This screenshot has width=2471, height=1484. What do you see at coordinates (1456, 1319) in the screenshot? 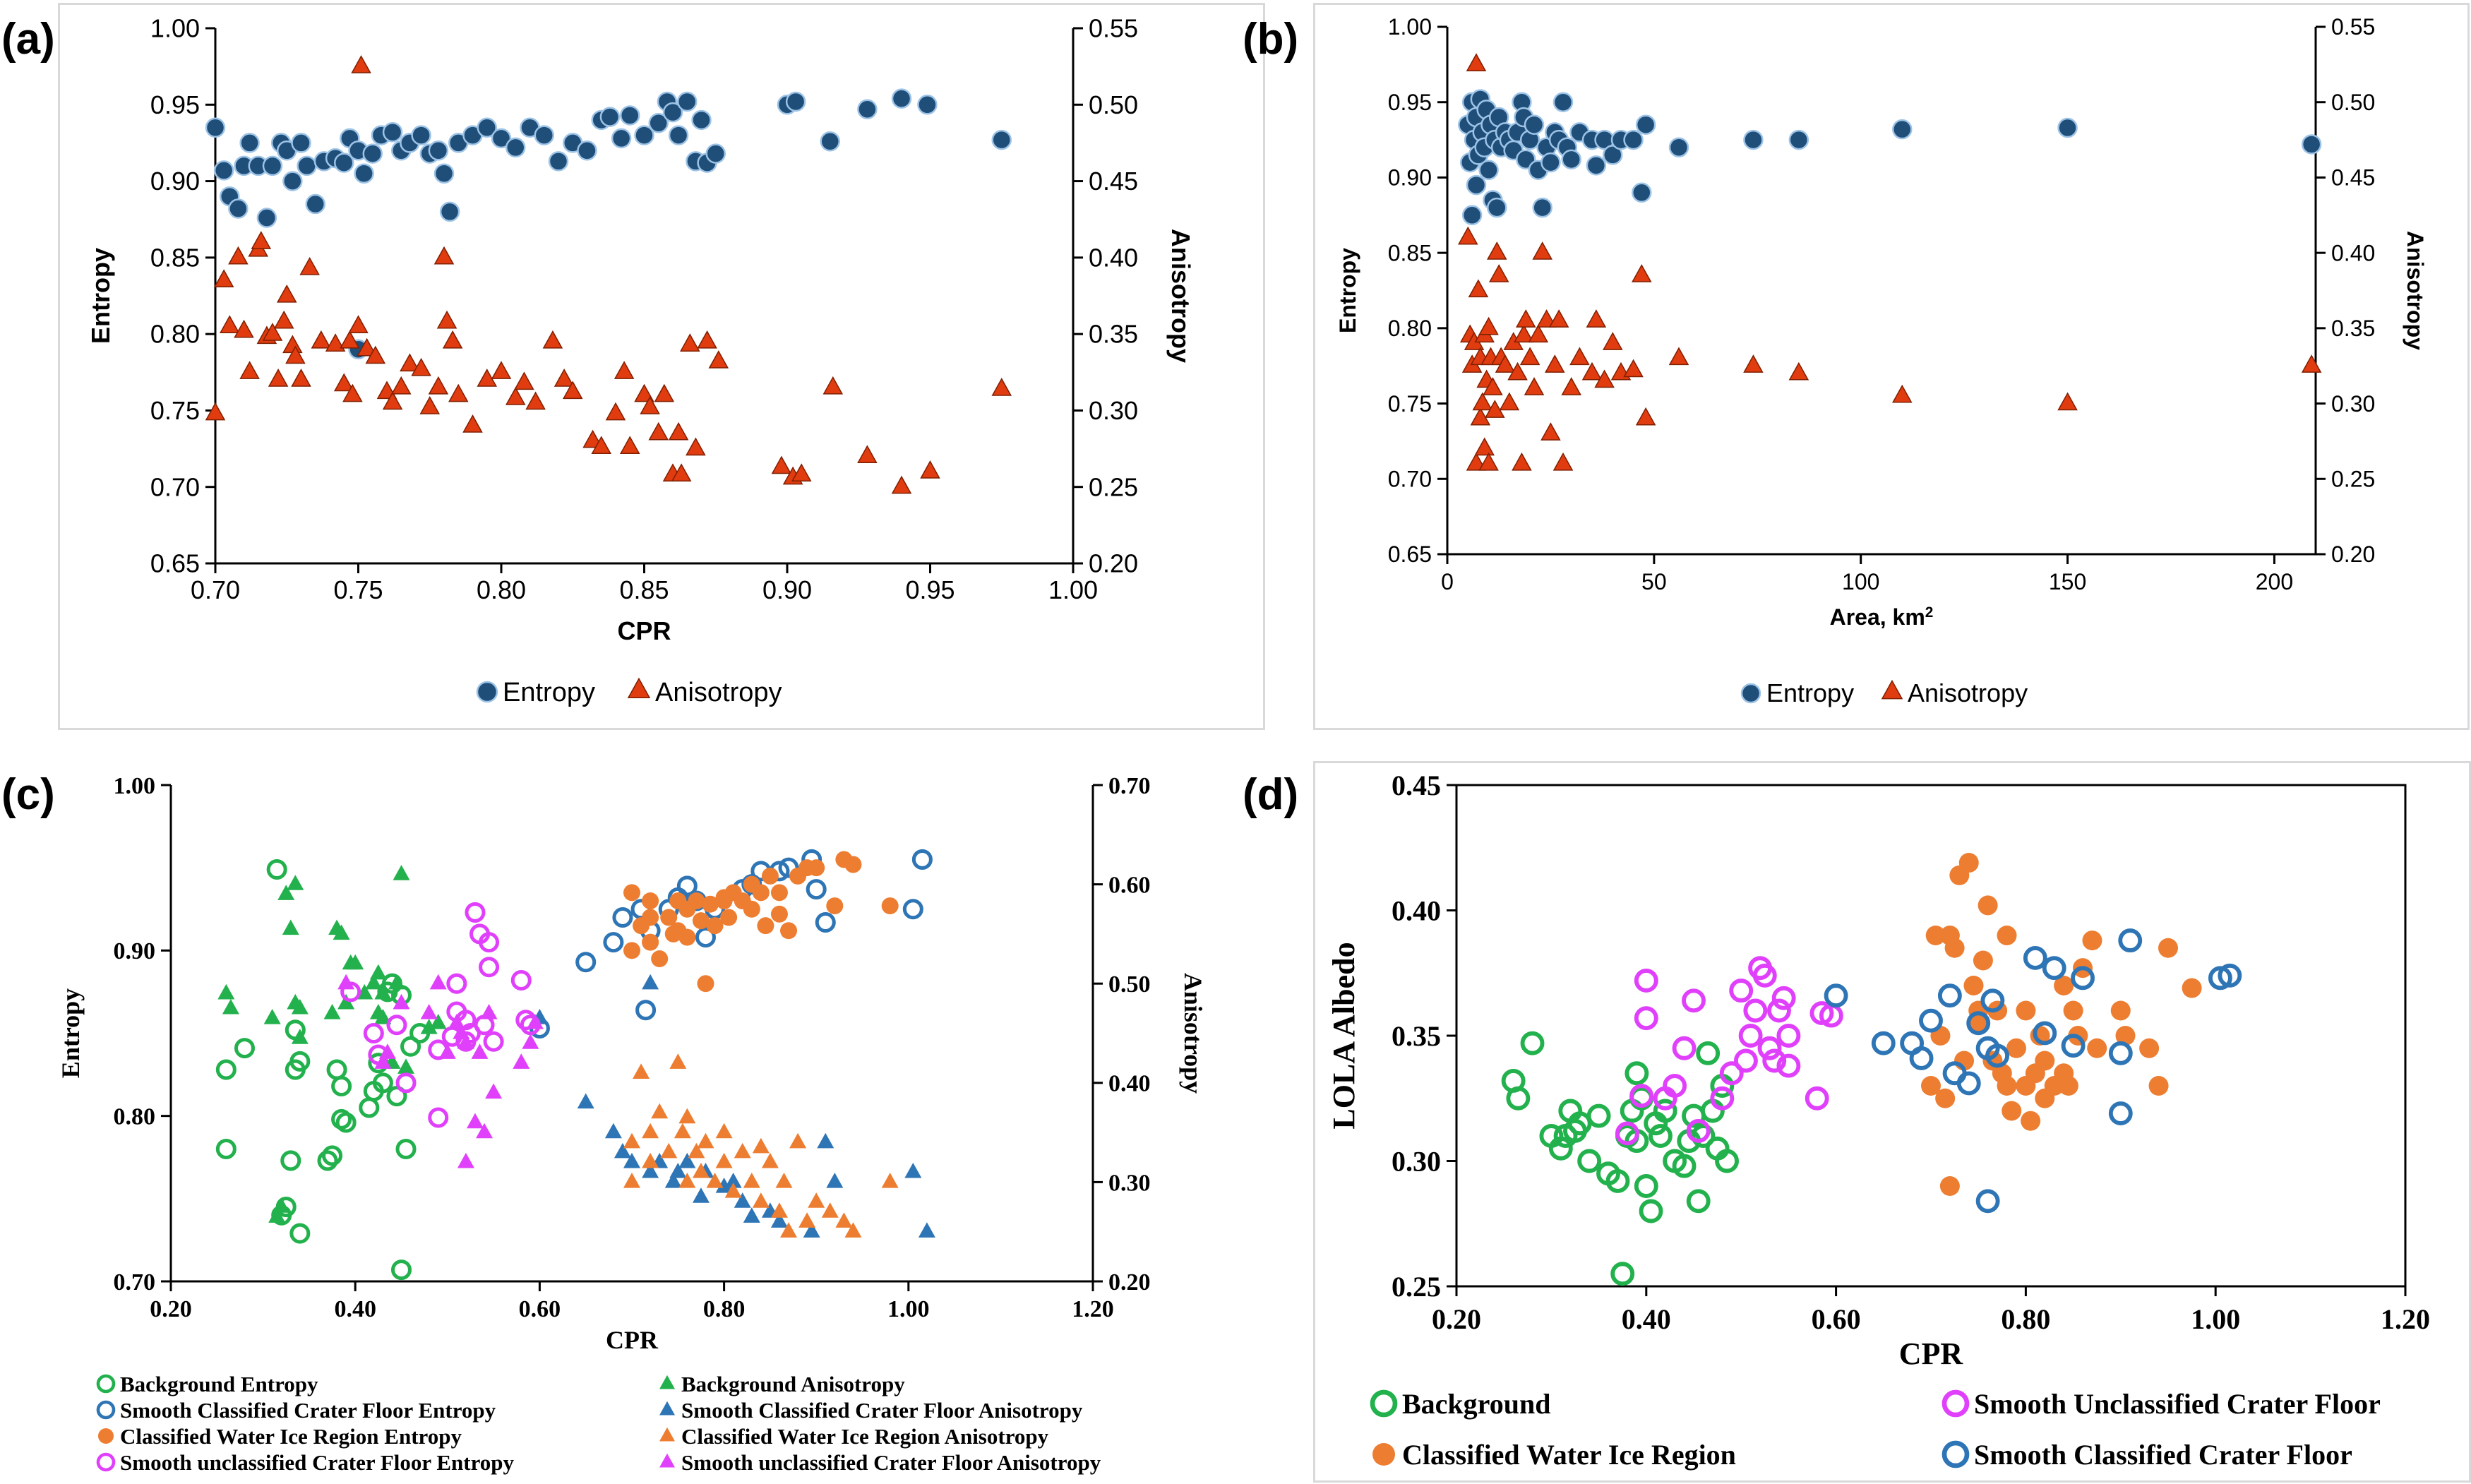
I see `x-tick-label-d: 0.20` at bounding box center [1456, 1319].